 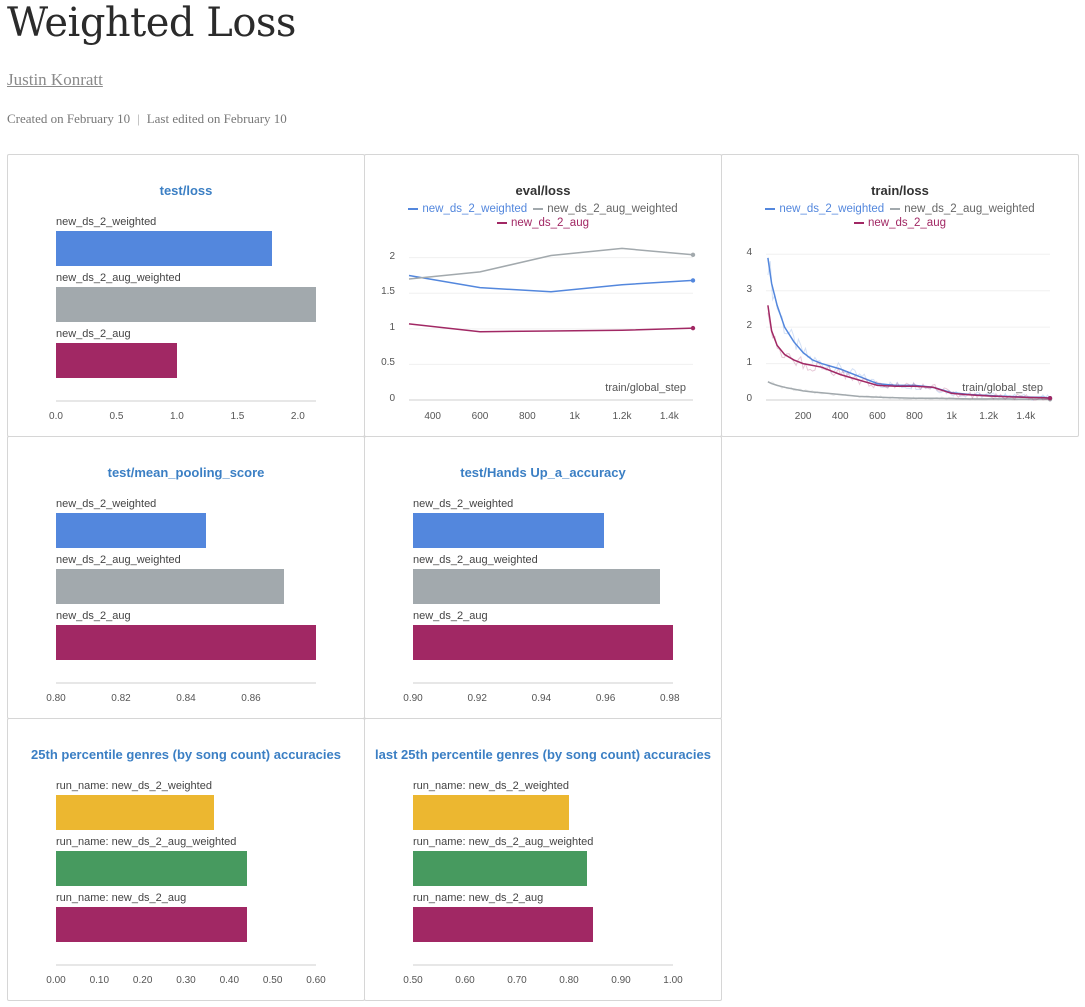 What do you see at coordinates (216, 118) in the screenshot?
I see `edited-date: Last edited on February 10` at bounding box center [216, 118].